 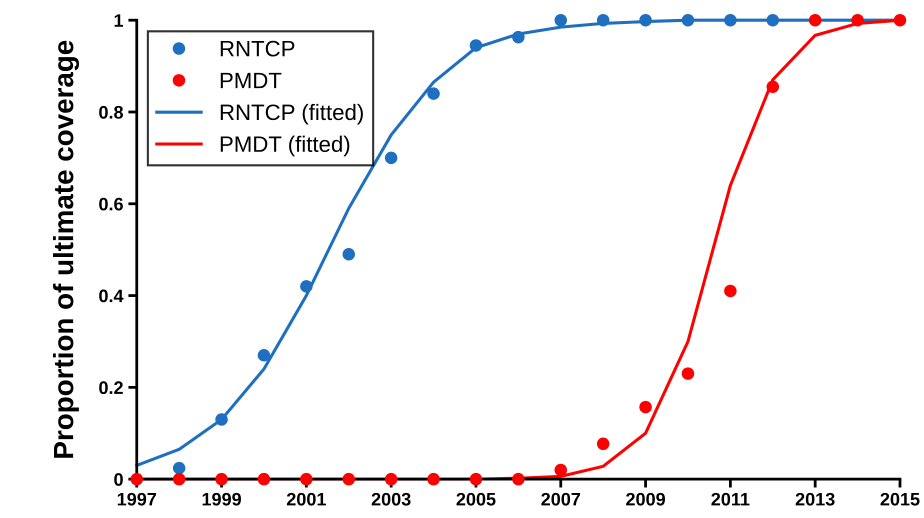 What do you see at coordinates (900, 499) in the screenshot?
I see `x-tick-label: 2015` at bounding box center [900, 499].